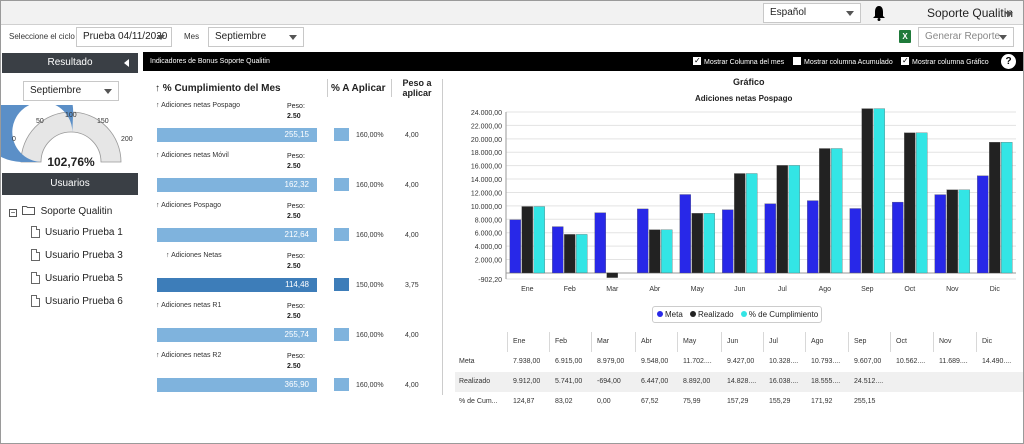  I want to click on month-select: Septiembre, so click(256, 37).